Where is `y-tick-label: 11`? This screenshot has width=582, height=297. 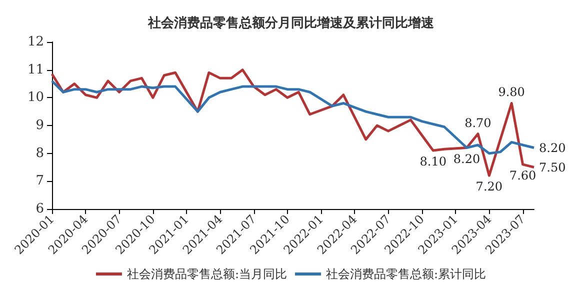
y-tick-label: 11 is located at coordinates (35, 70).